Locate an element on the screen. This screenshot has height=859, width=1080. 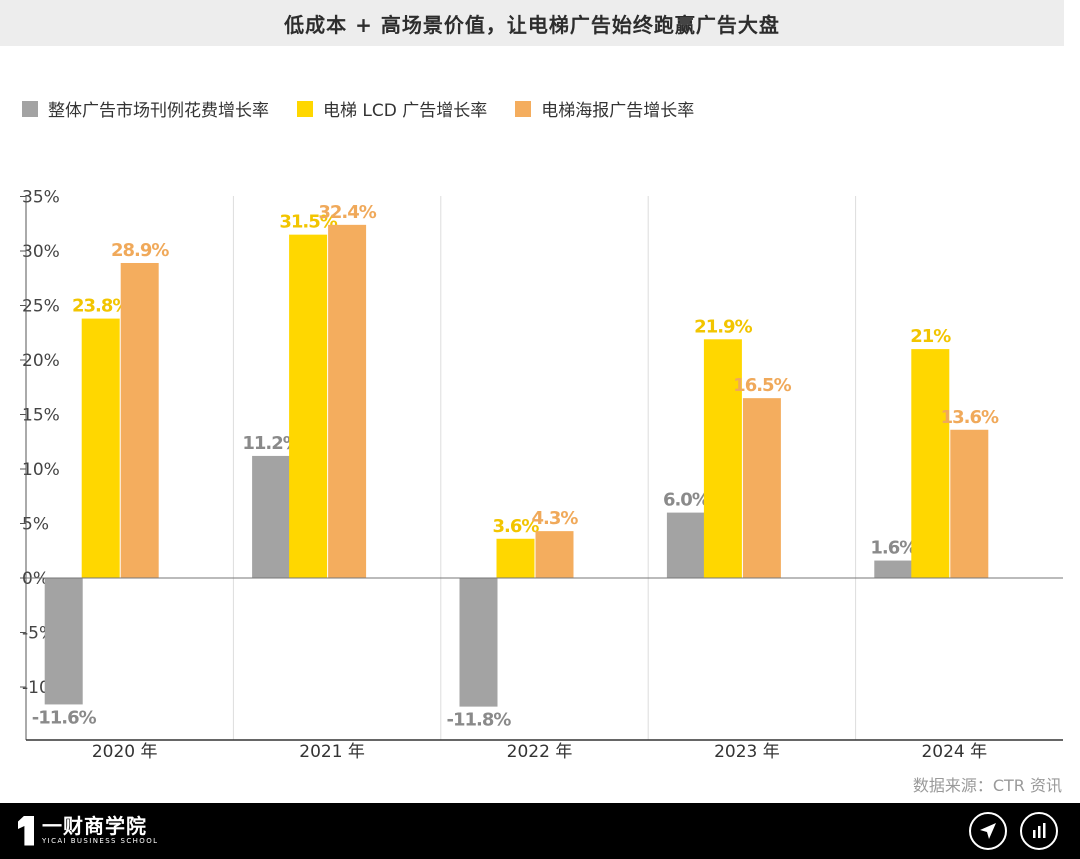
share-button is located at coordinates (988, 831).